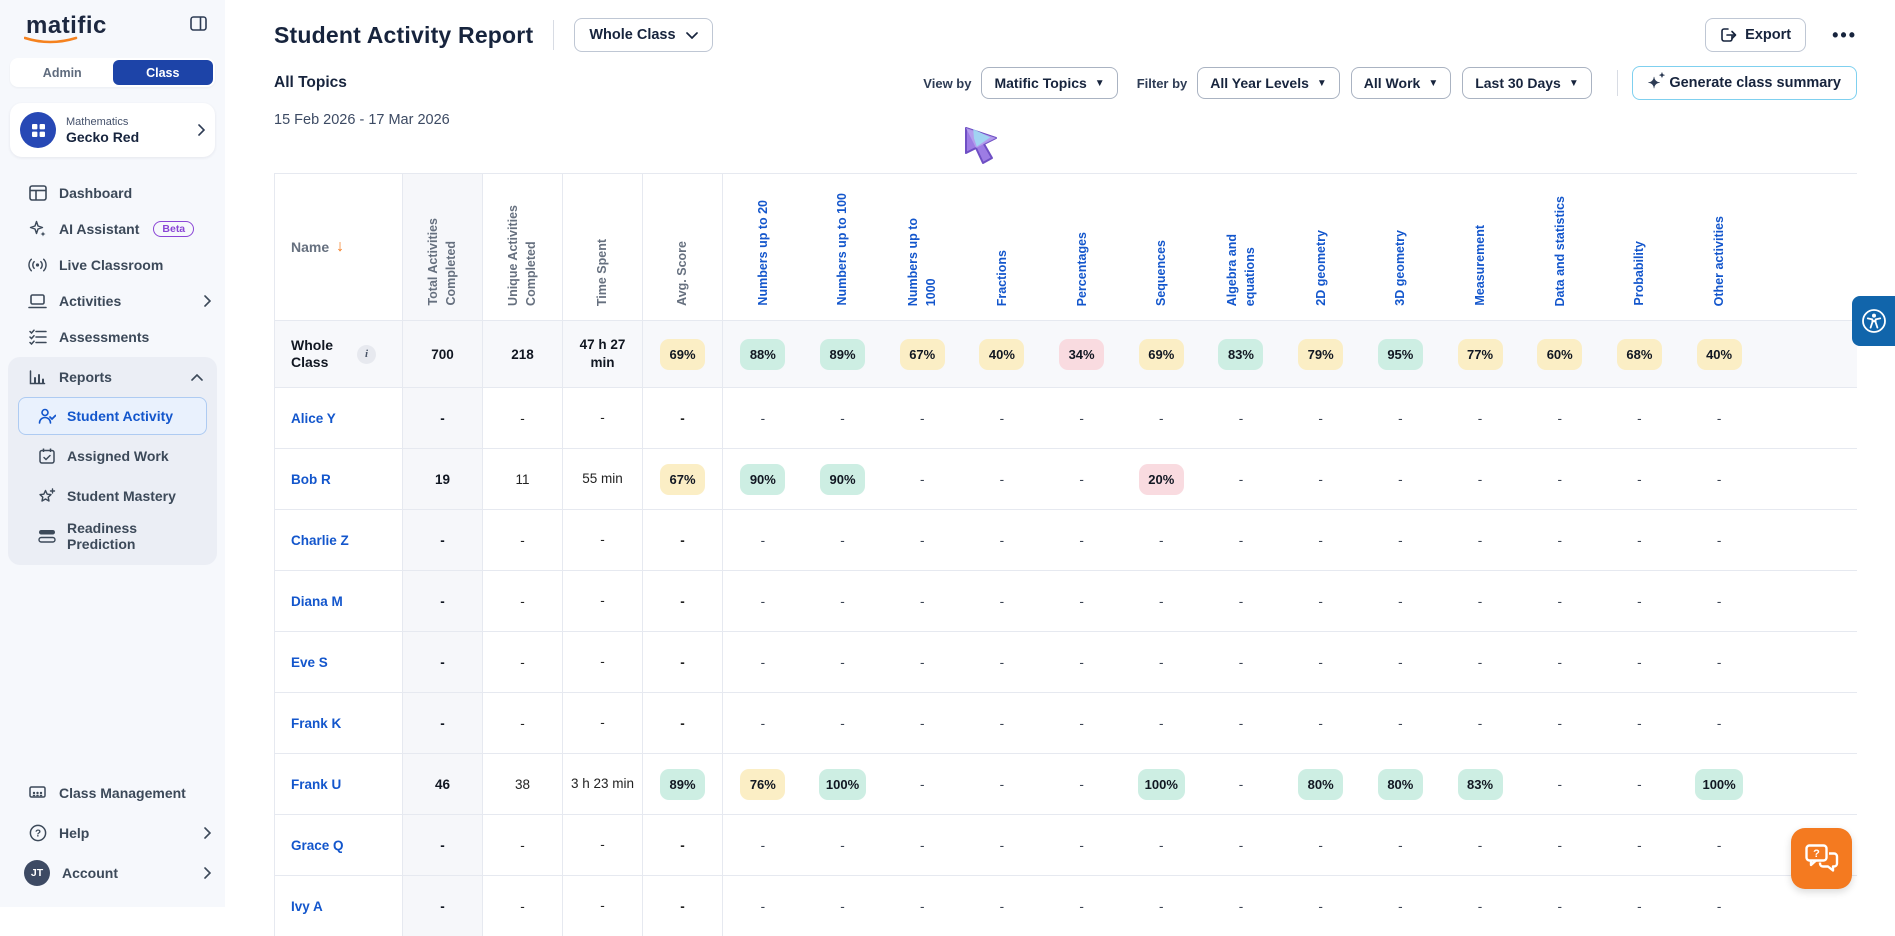  I want to click on topic-column-header: 2D geometry, so click(1321, 247).